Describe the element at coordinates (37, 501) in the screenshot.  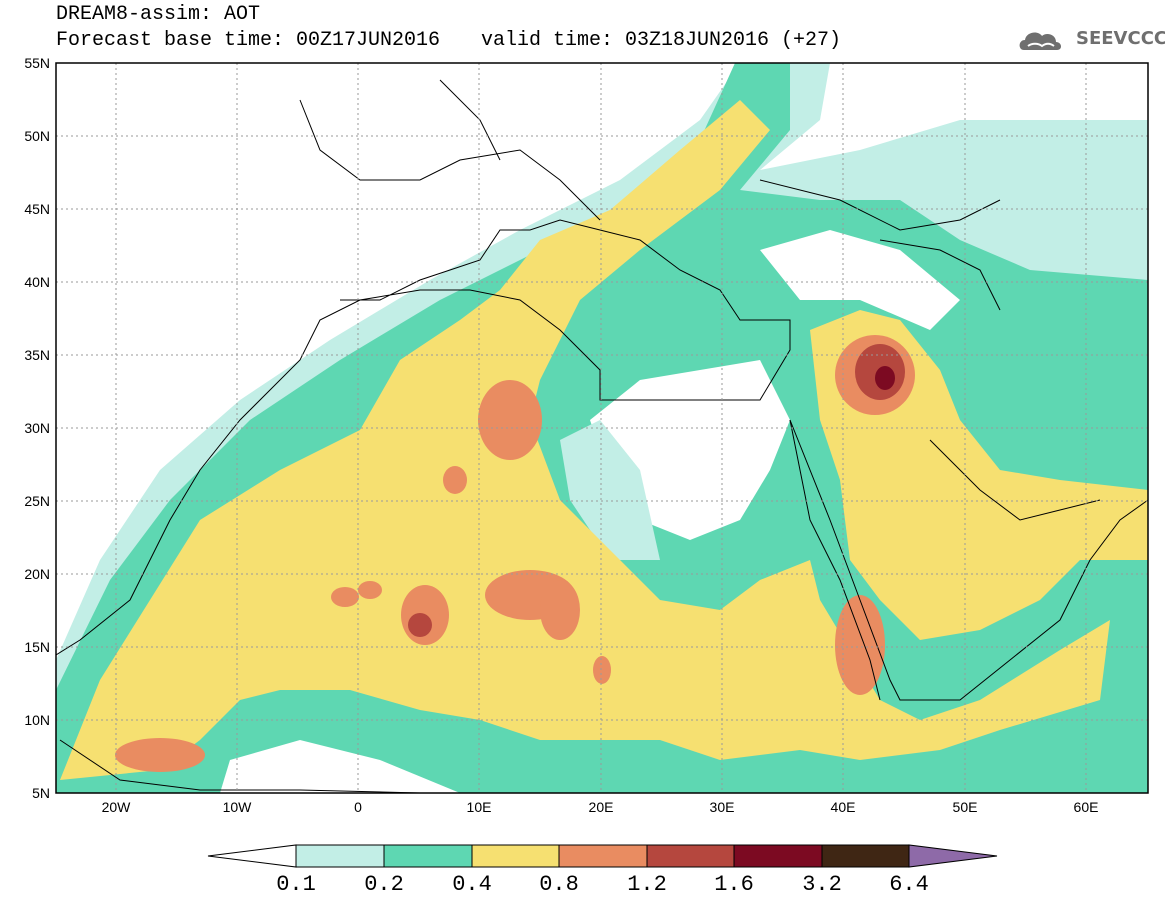
I see `y-tick-label: 25N` at that location.